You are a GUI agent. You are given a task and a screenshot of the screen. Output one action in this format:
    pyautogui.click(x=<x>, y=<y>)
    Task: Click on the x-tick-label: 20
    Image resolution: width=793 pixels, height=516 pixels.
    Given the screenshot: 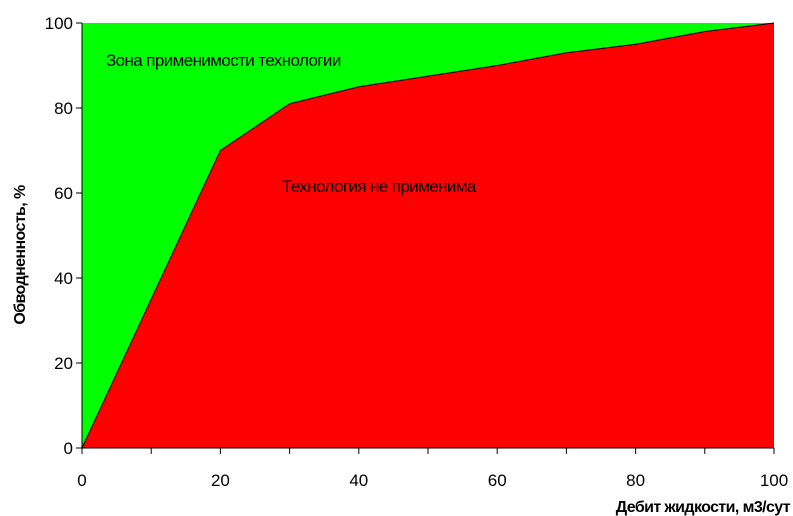 What is the action you would take?
    pyautogui.click(x=220, y=480)
    